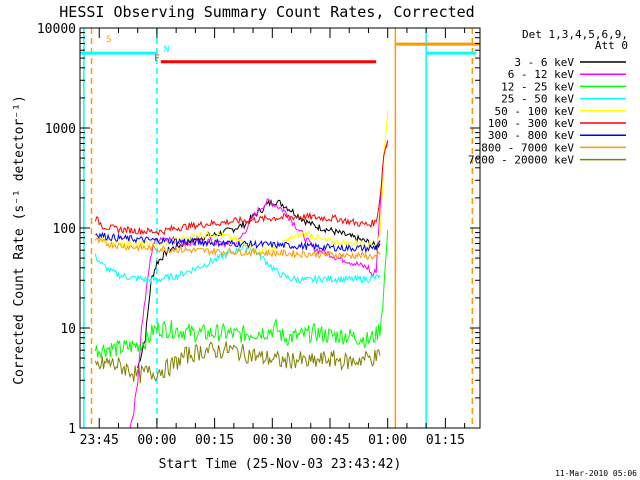 The height and width of the screenshot is (480, 640). What do you see at coordinates (329, 440) in the screenshot?
I see `x-tick-label-4: 00:45` at bounding box center [329, 440].